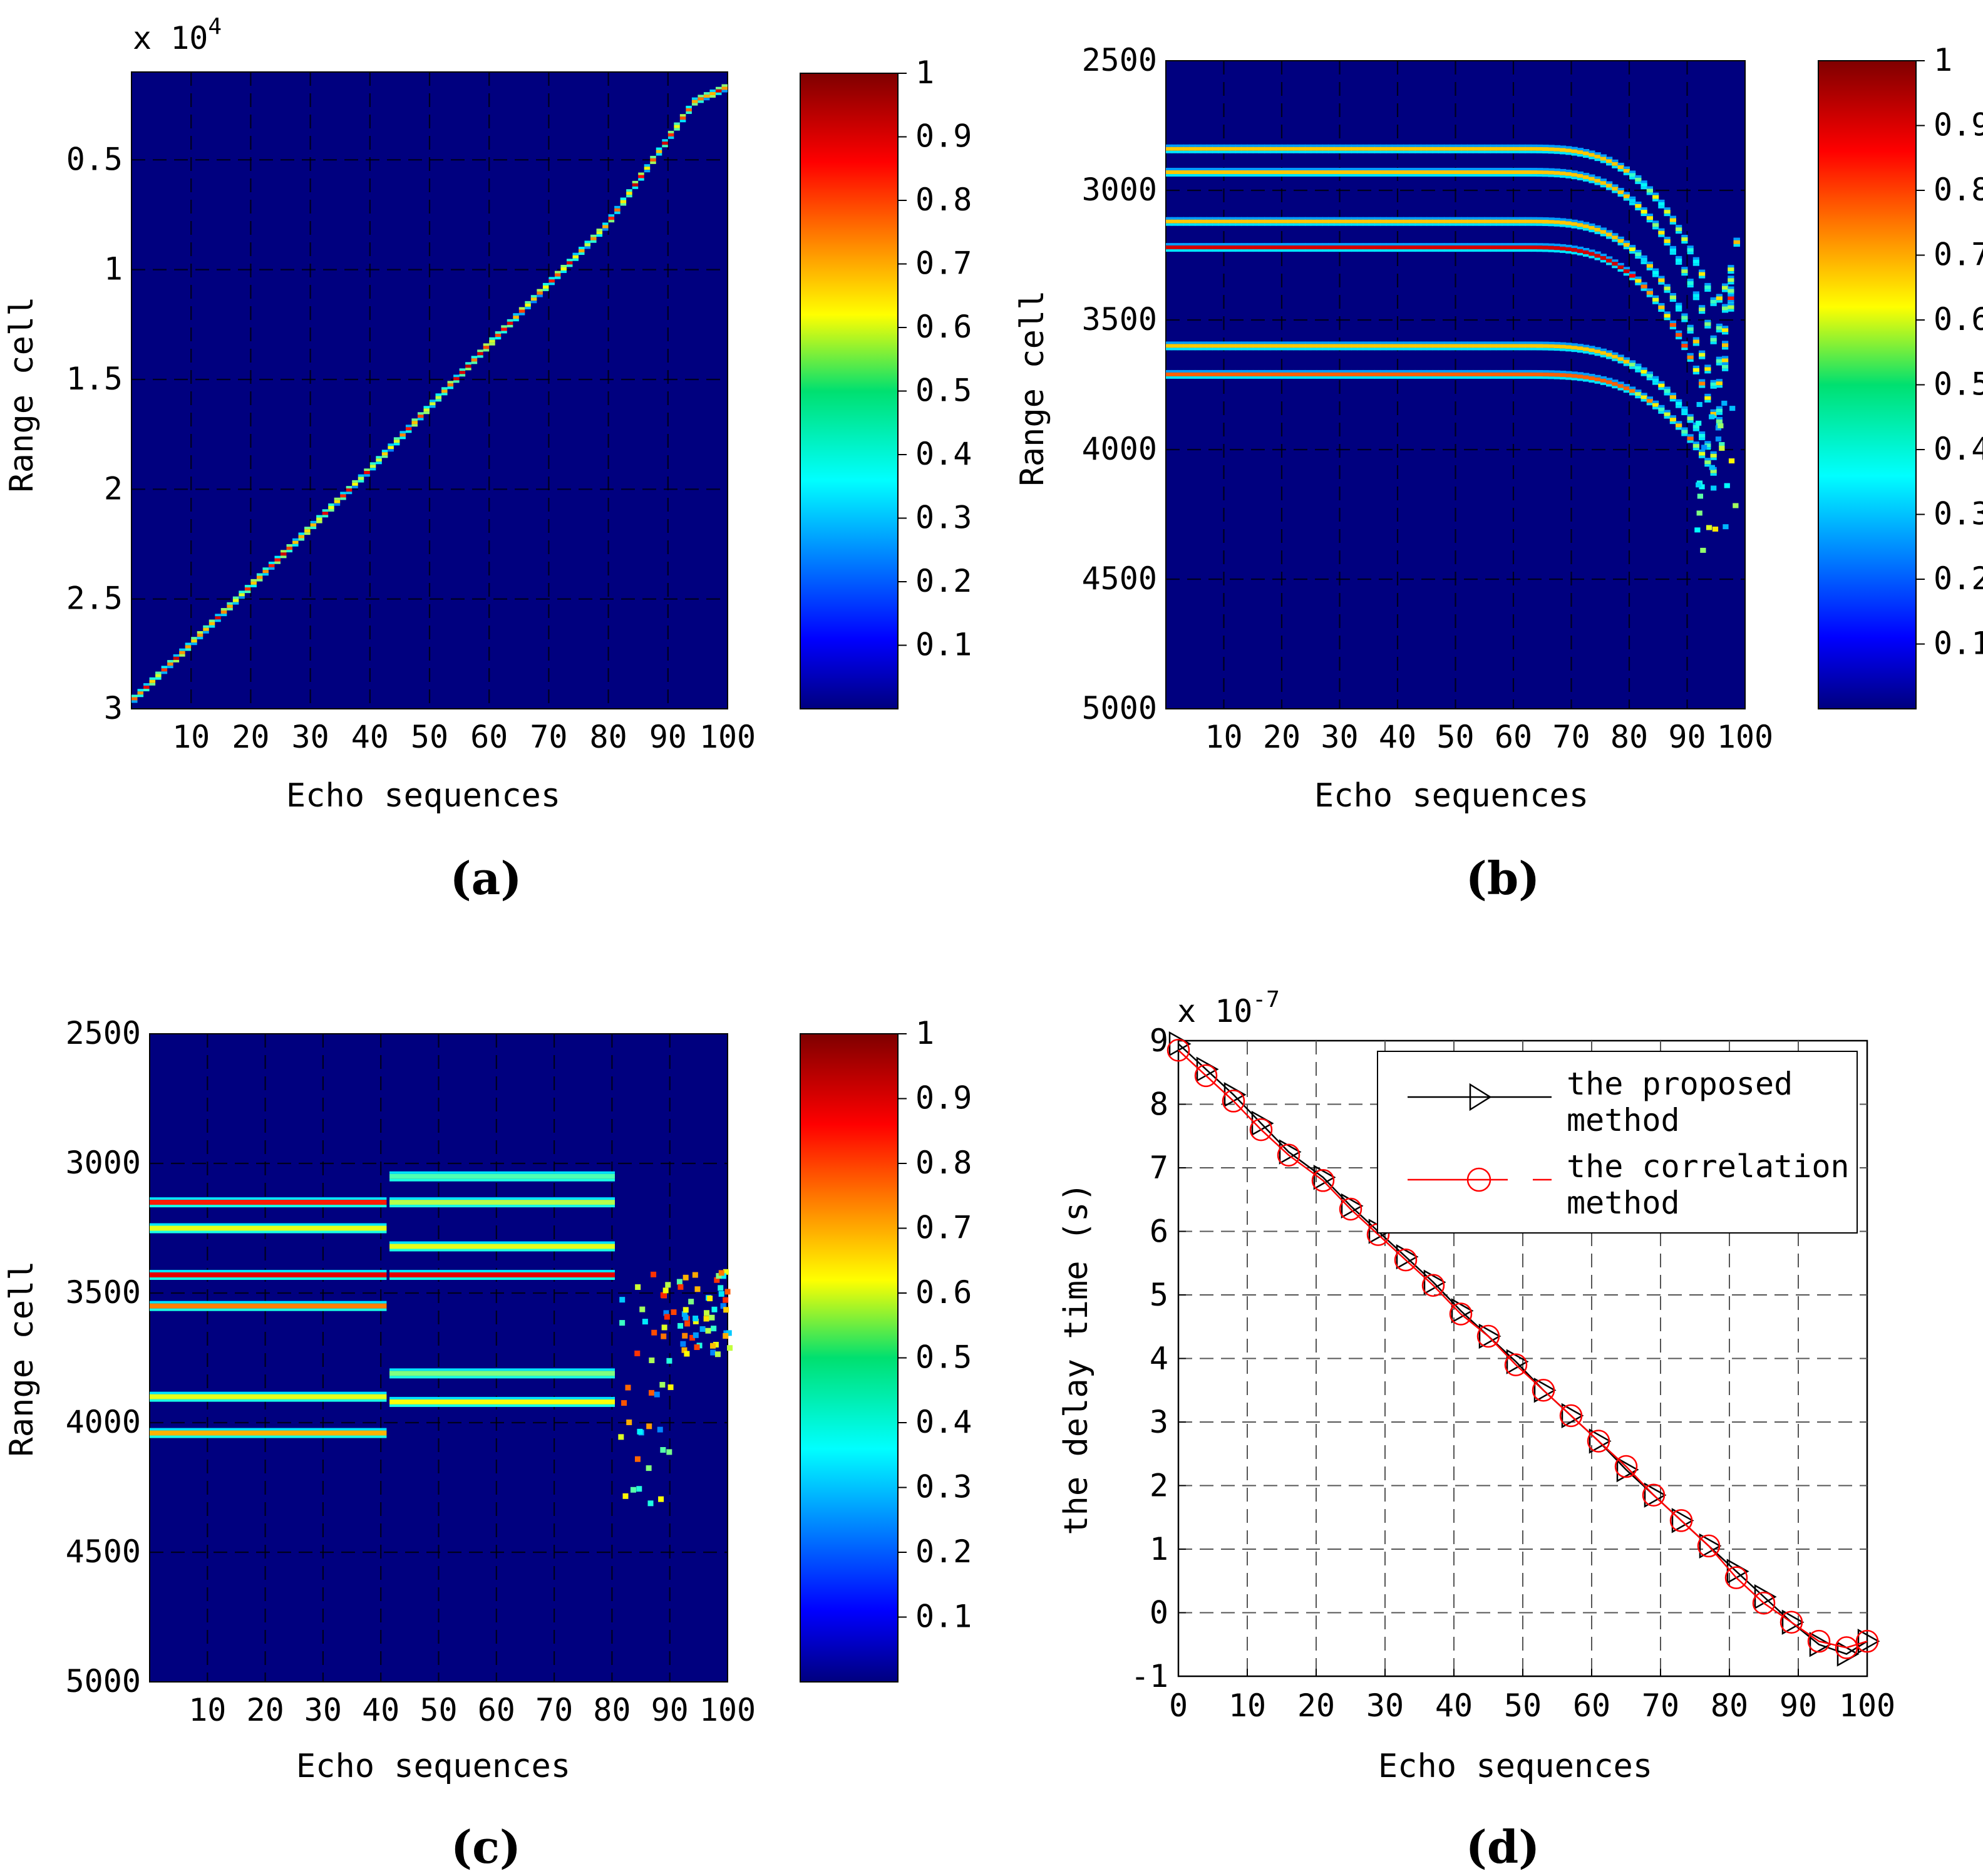 This screenshot has height=1876, width=1983. Describe the element at coordinates (22, 1358) in the screenshot. I see `y-axis-label-c: Range cell` at that location.